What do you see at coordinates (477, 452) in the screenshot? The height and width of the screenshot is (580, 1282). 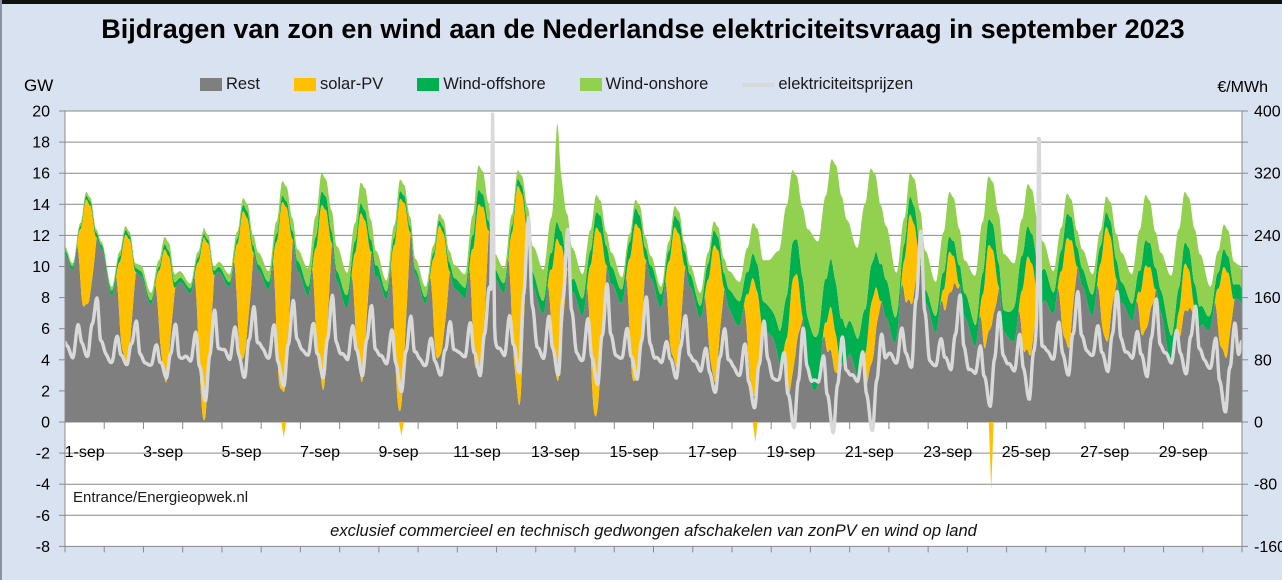 I see `svg-text: 11-sep` at bounding box center [477, 452].